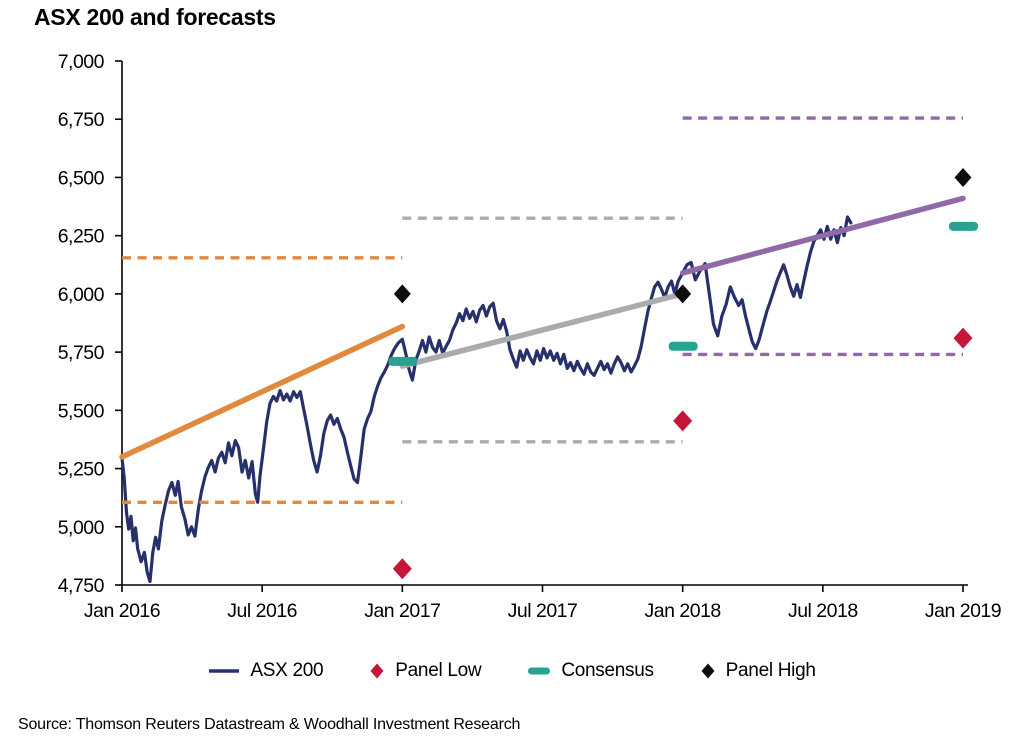  I want to click on y-tick-label: 5,250, so click(81, 470).